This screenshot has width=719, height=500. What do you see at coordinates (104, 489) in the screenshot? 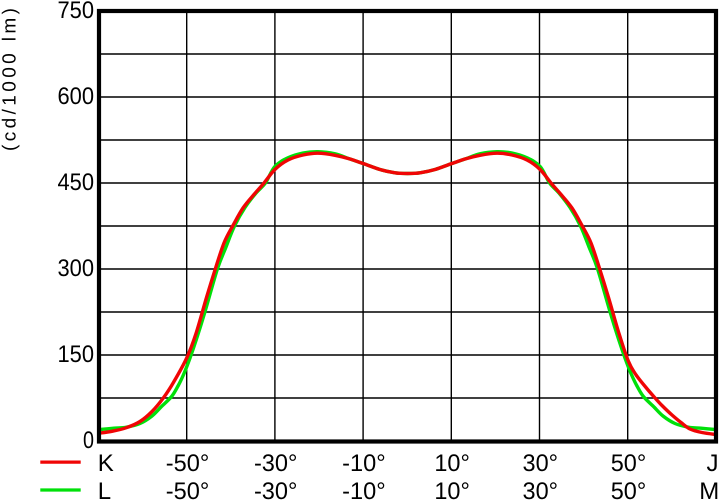
I see `svg-text: L` at bounding box center [104, 489].